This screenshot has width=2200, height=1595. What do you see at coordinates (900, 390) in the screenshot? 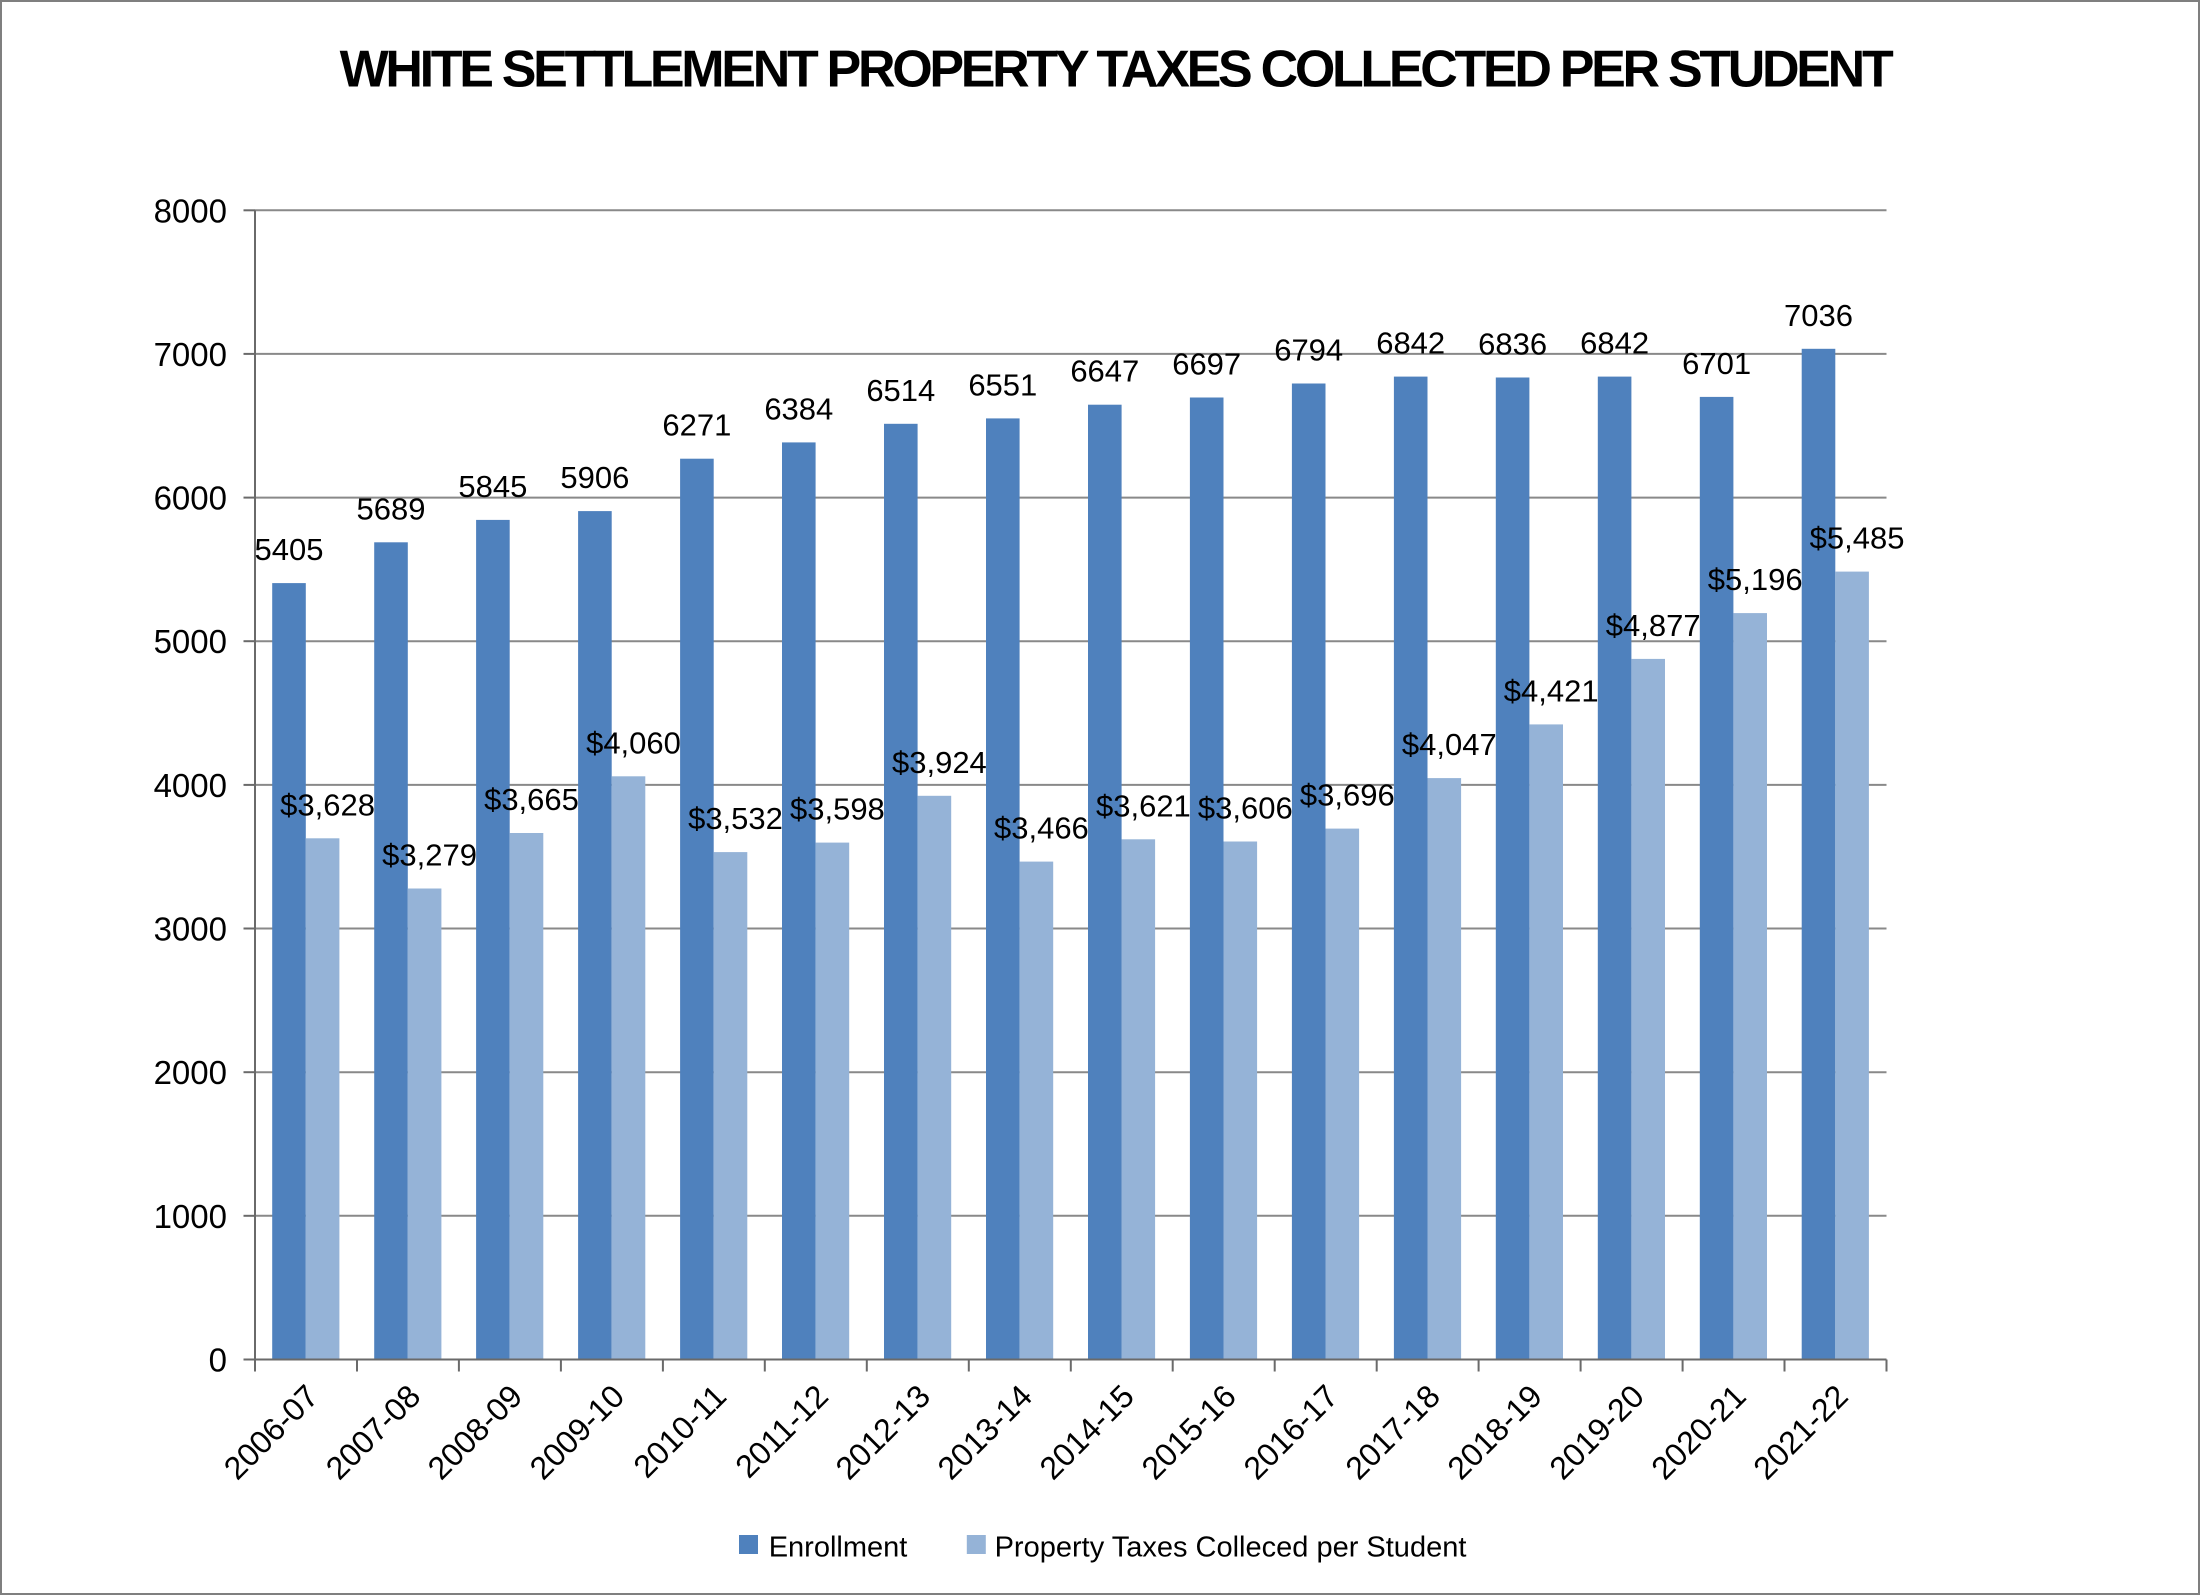
I see `svg-text: 6514` at bounding box center [900, 390].